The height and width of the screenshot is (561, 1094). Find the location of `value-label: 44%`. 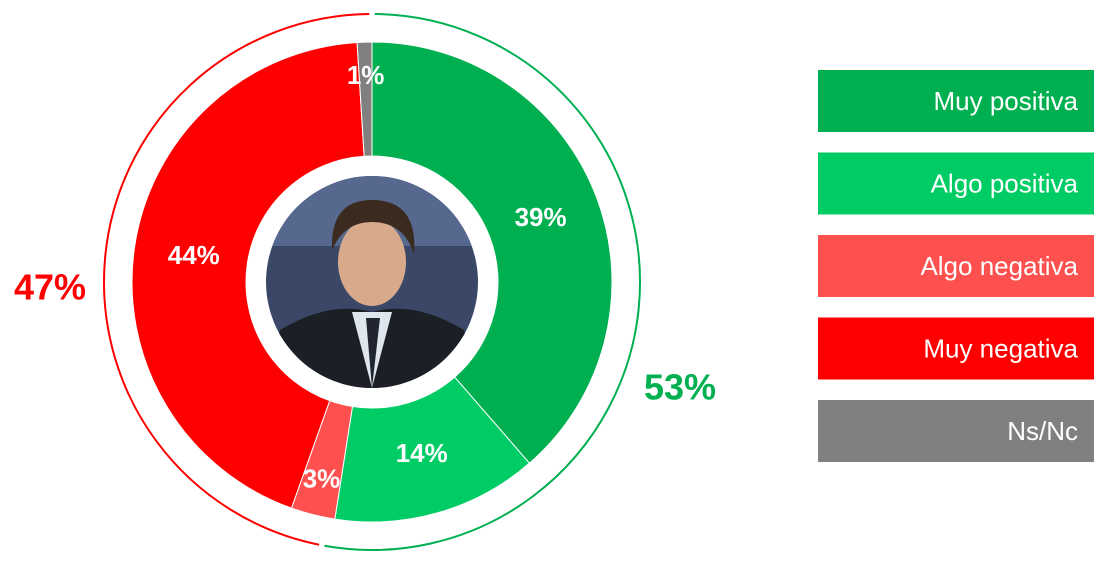

value-label: 44% is located at coordinates (194, 255).